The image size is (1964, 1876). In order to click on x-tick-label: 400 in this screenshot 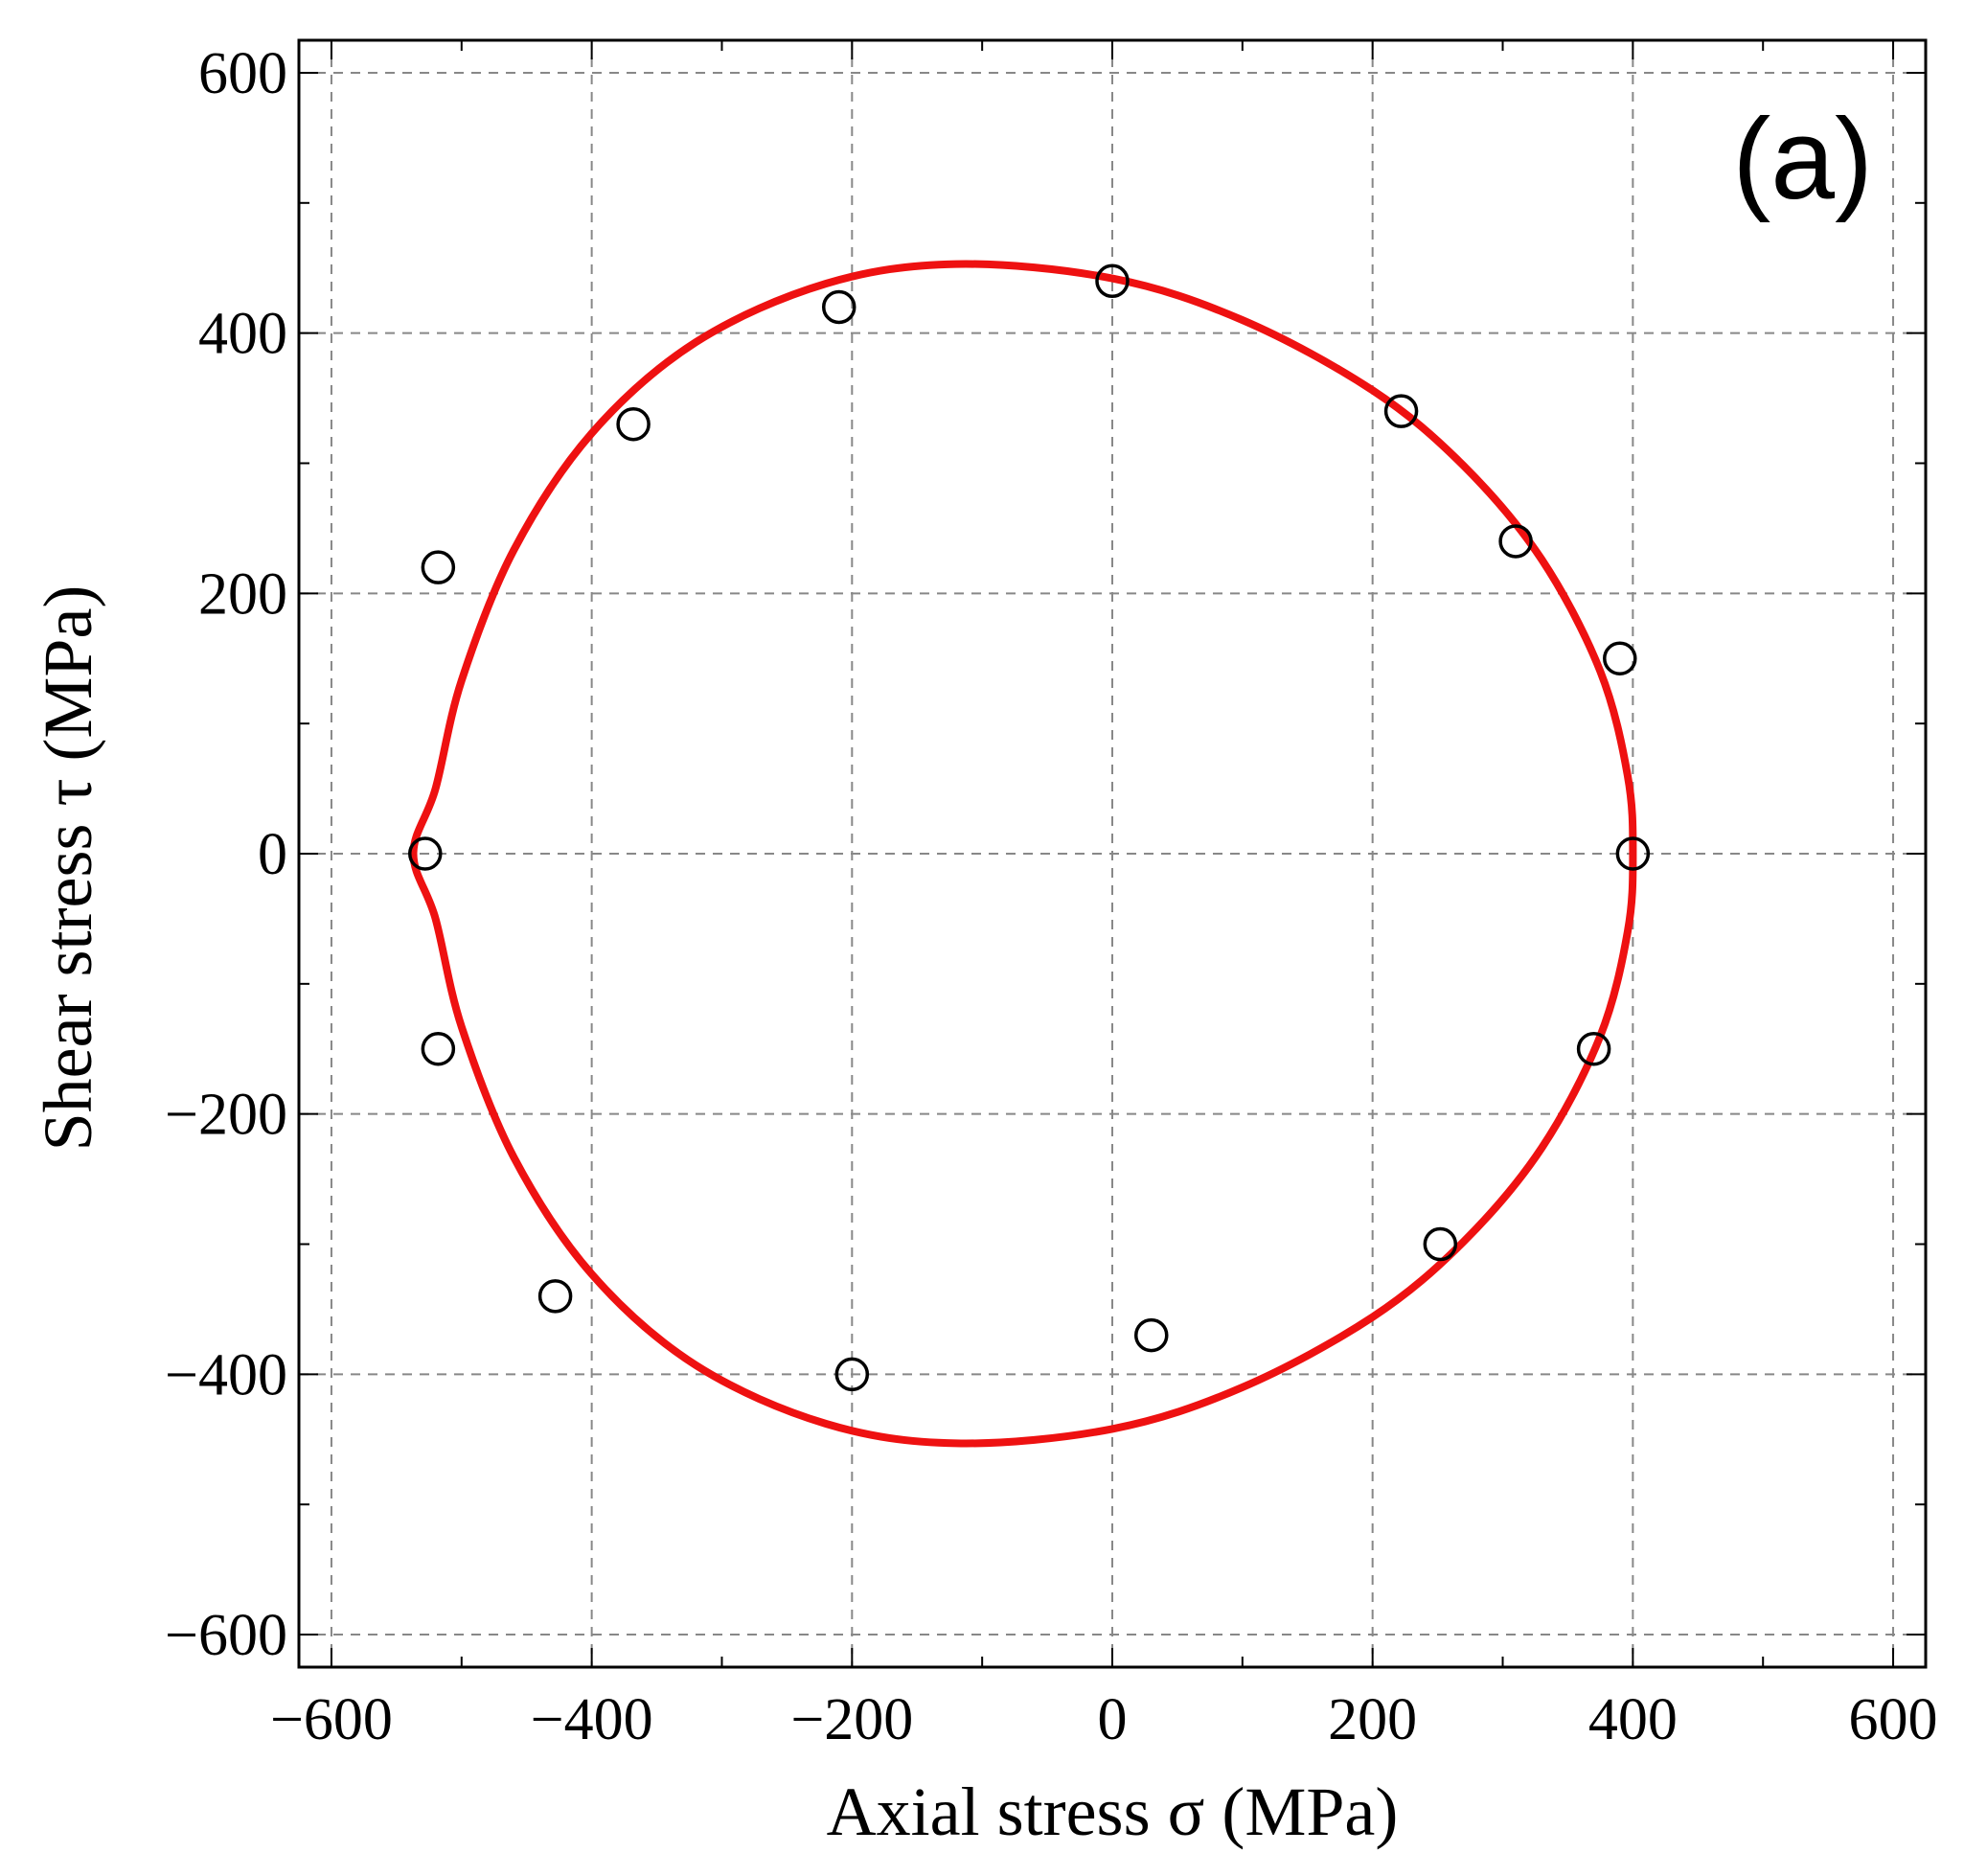, I will do `click(1633, 1719)`.